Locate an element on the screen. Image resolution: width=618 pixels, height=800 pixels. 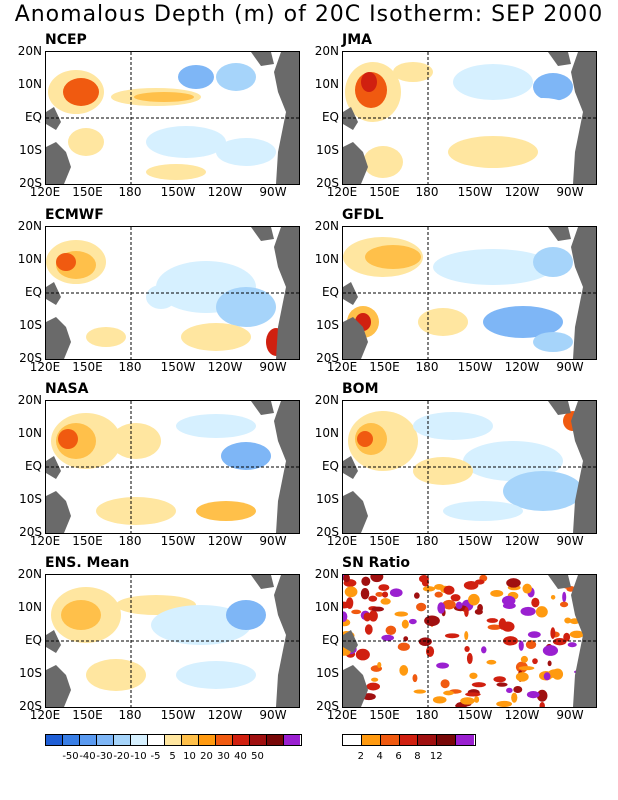
colorbar-tick-label: 6 is located at coordinates (398, 756).